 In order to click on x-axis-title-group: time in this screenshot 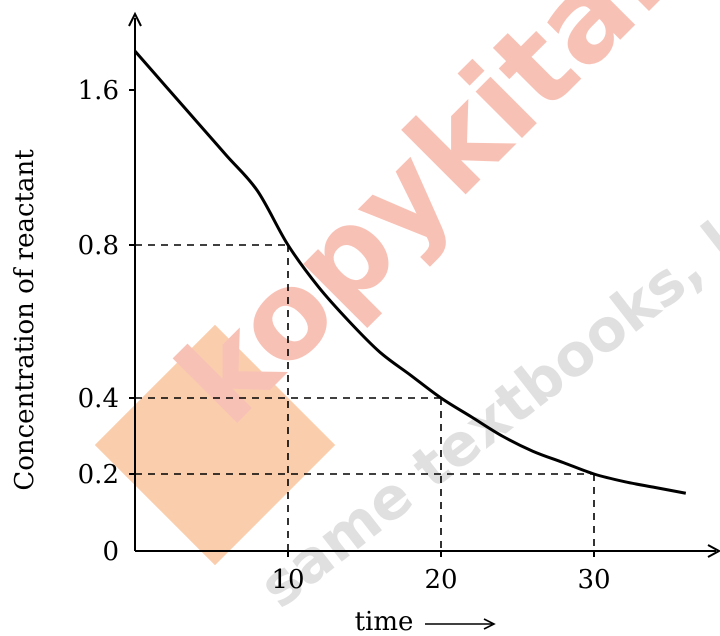, I will do `click(425, 621)`.